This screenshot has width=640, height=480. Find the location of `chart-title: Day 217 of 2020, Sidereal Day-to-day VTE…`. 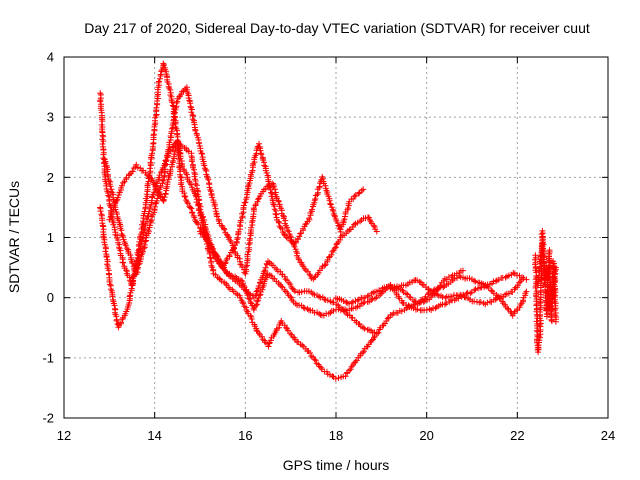

chart-title: Day 217 of 2020, Sidereal Day-to-day VTE… is located at coordinates (337, 28).